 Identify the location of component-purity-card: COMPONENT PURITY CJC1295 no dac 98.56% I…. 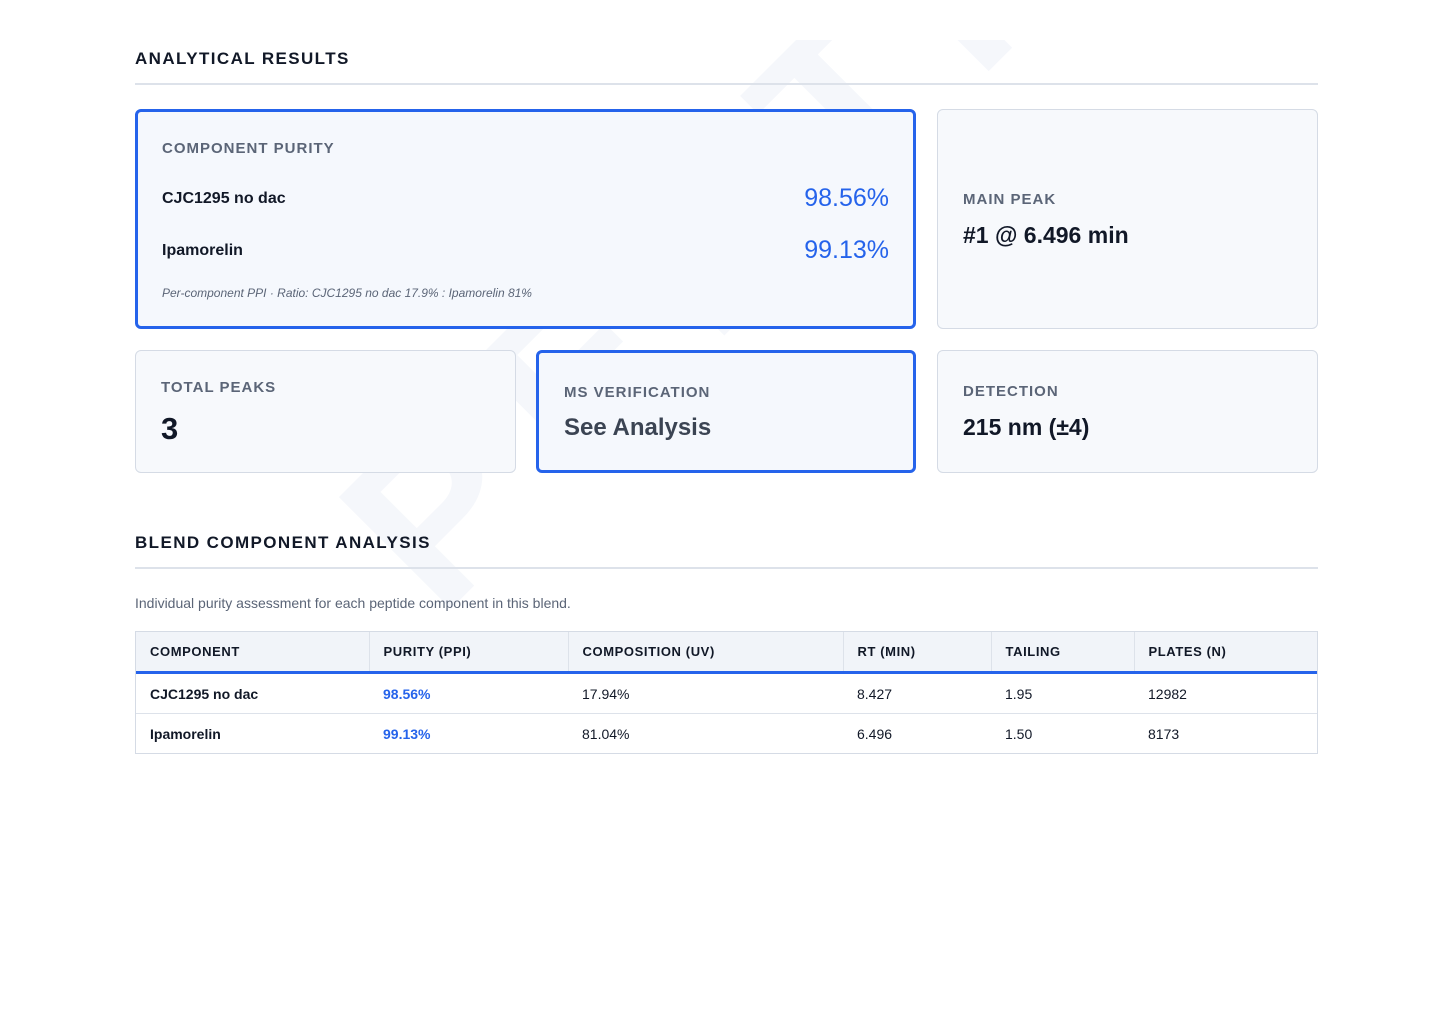
(525, 219).